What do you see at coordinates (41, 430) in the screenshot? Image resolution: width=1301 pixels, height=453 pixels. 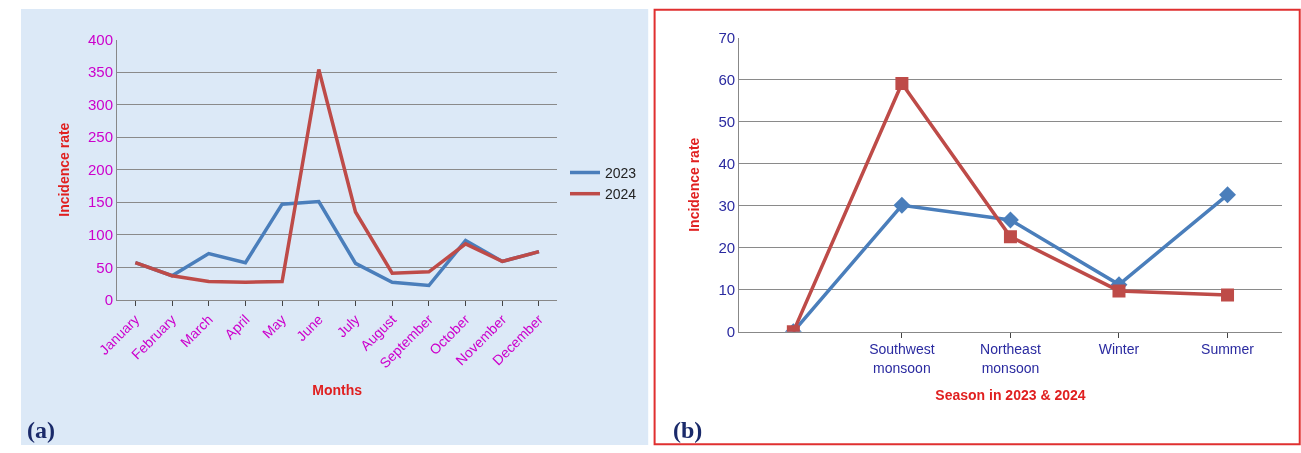 I see `text: (a)` at bounding box center [41, 430].